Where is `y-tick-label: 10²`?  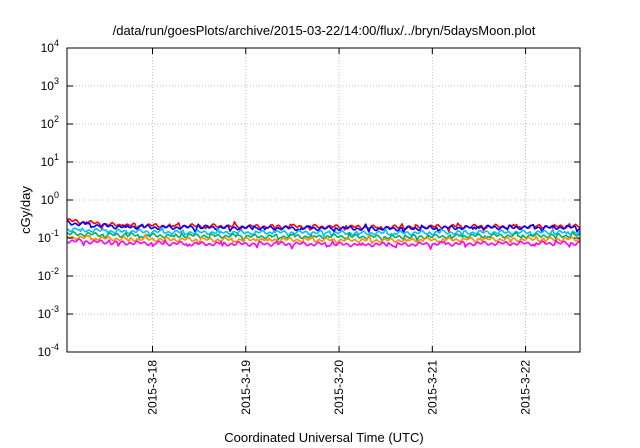
y-tick-label: 10² is located at coordinates (50, 122).